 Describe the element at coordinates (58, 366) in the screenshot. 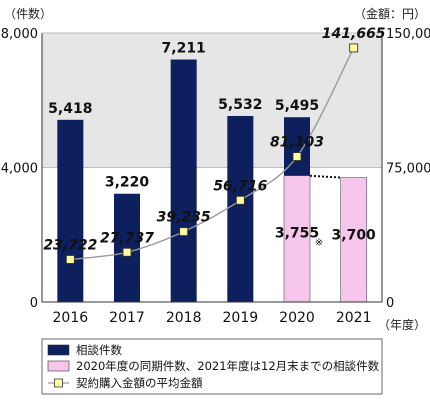

I see `legend-swatch-same-period` at that location.